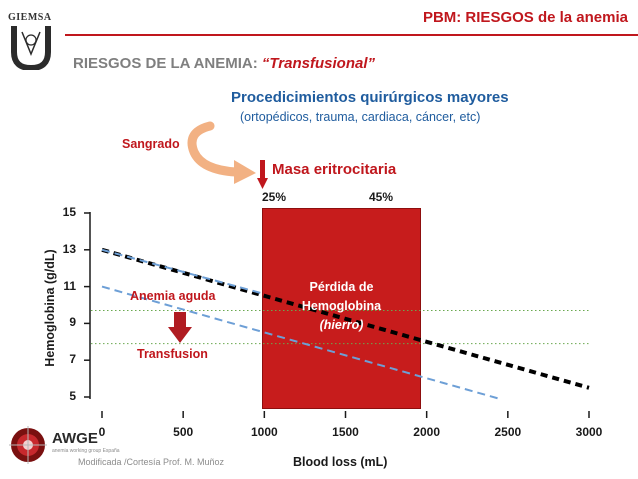  I want to click on section-subtitle: RIESGOS DE LA ANEMIA: “Transfusional”, so click(224, 63).